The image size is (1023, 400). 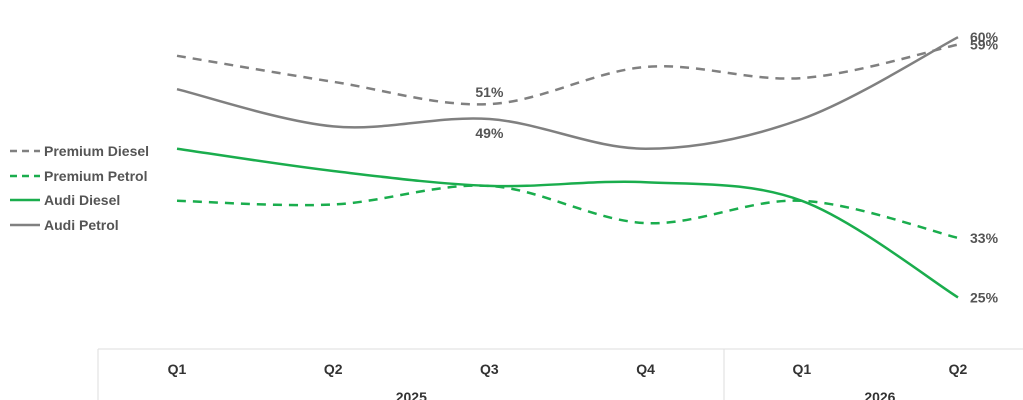 What do you see at coordinates (489, 369) in the screenshot?
I see `x-tick-label: Q3` at bounding box center [489, 369].